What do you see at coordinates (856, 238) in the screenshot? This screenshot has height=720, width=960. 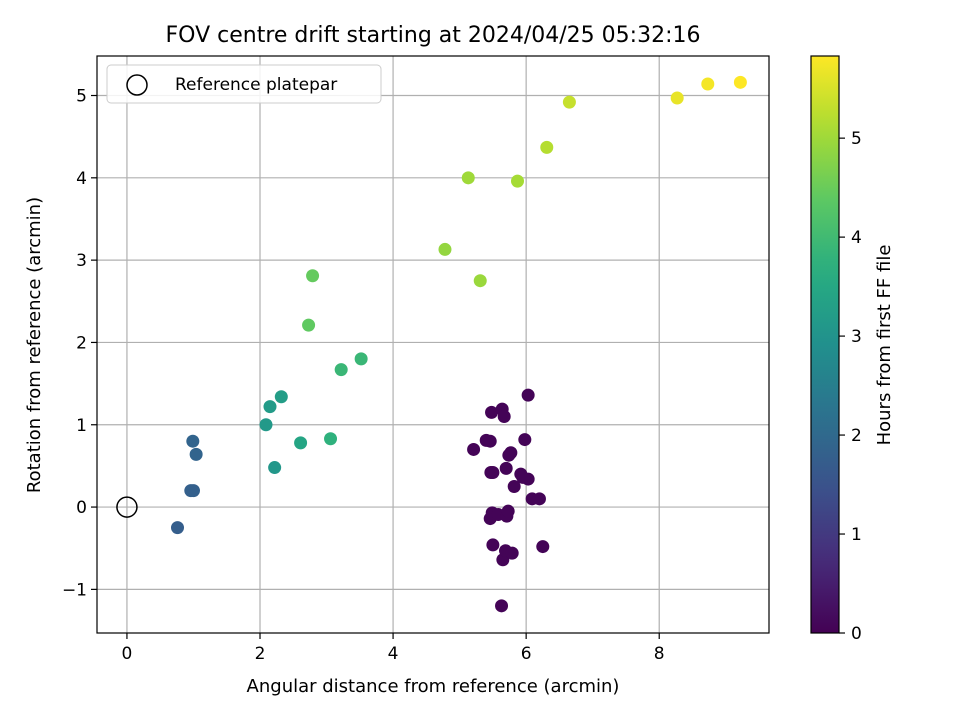 I see `colorbar-tick-label: 4` at bounding box center [856, 238].